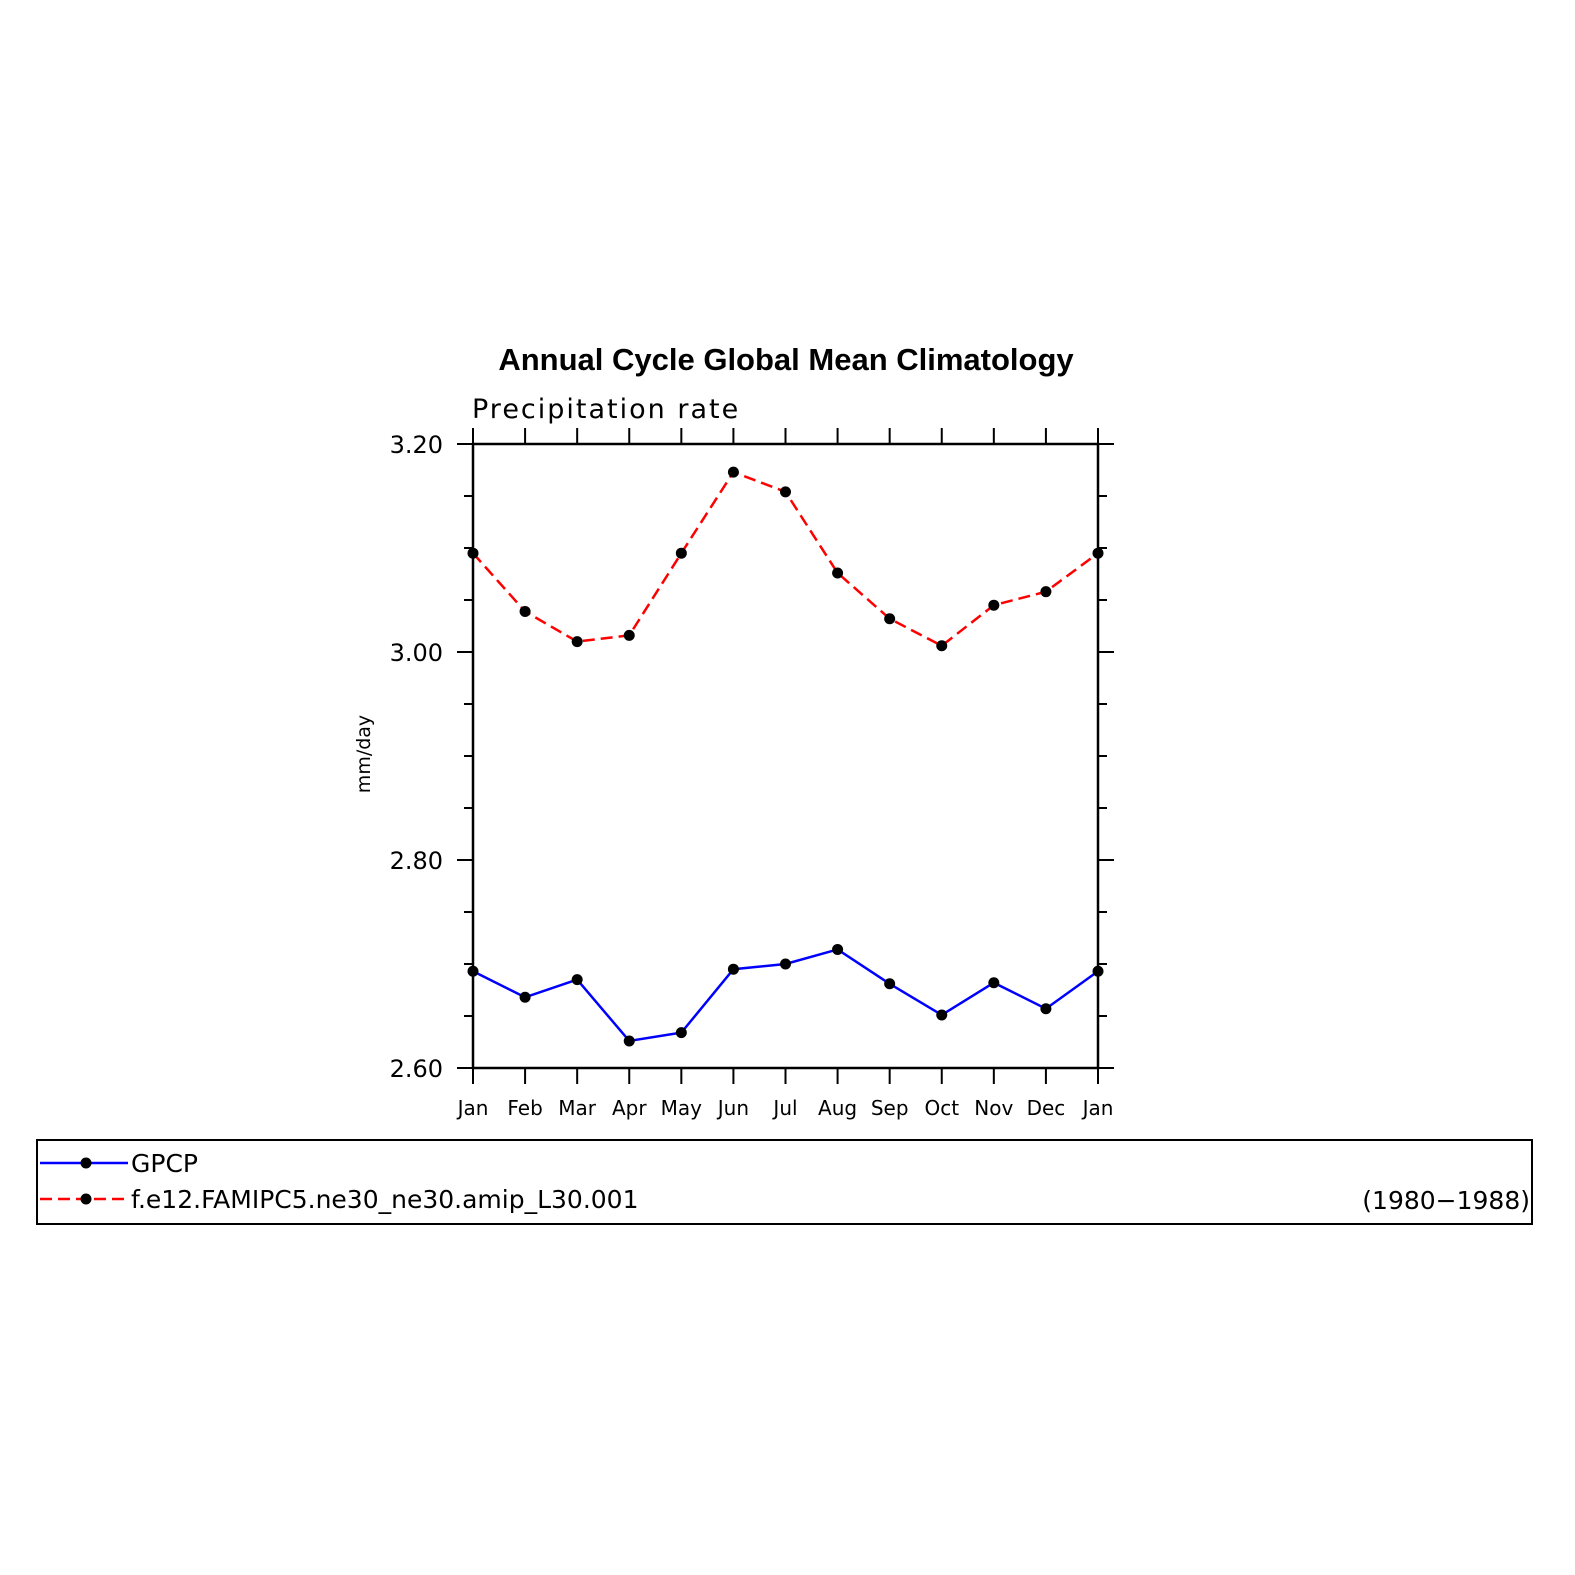 The image size is (1575, 1575). What do you see at coordinates (416, 653) in the screenshot?
I see `y-tick-label: 3.00` at bounding box center [416, 653].